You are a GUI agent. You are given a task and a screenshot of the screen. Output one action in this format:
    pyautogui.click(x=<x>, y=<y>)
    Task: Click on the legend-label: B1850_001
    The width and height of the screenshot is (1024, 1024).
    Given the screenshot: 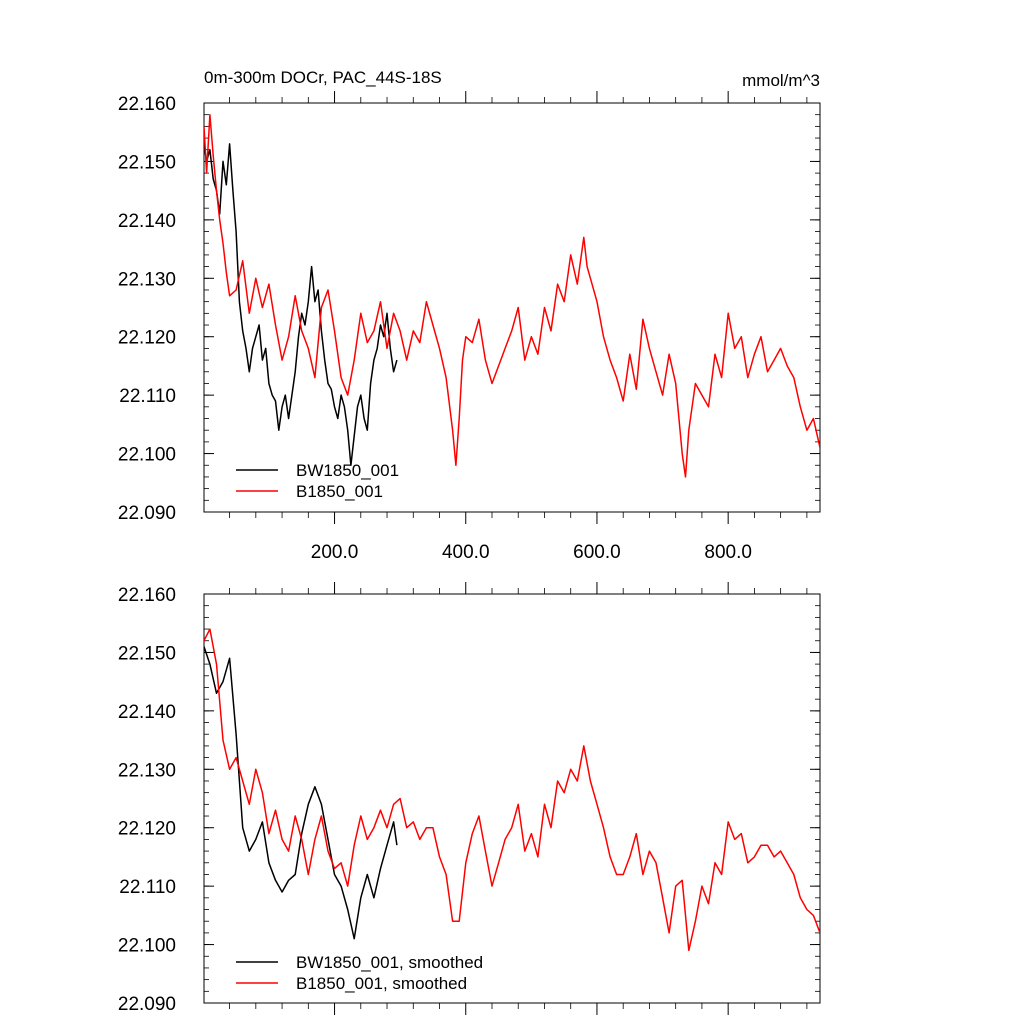 What is the action you would take?
    pyautogui.click(x=339, y=491)
    